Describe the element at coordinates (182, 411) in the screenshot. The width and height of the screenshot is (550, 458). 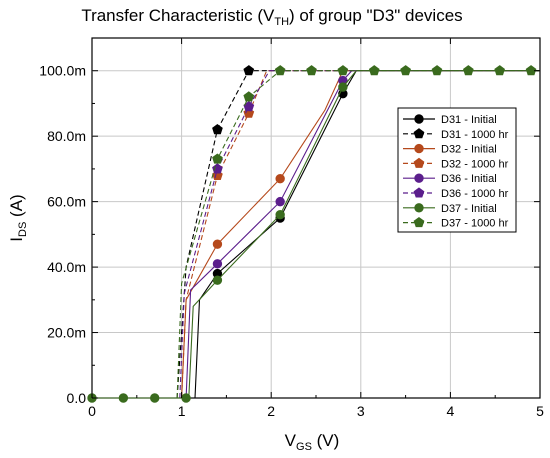
I see `x-tick-label: 1` at that location.